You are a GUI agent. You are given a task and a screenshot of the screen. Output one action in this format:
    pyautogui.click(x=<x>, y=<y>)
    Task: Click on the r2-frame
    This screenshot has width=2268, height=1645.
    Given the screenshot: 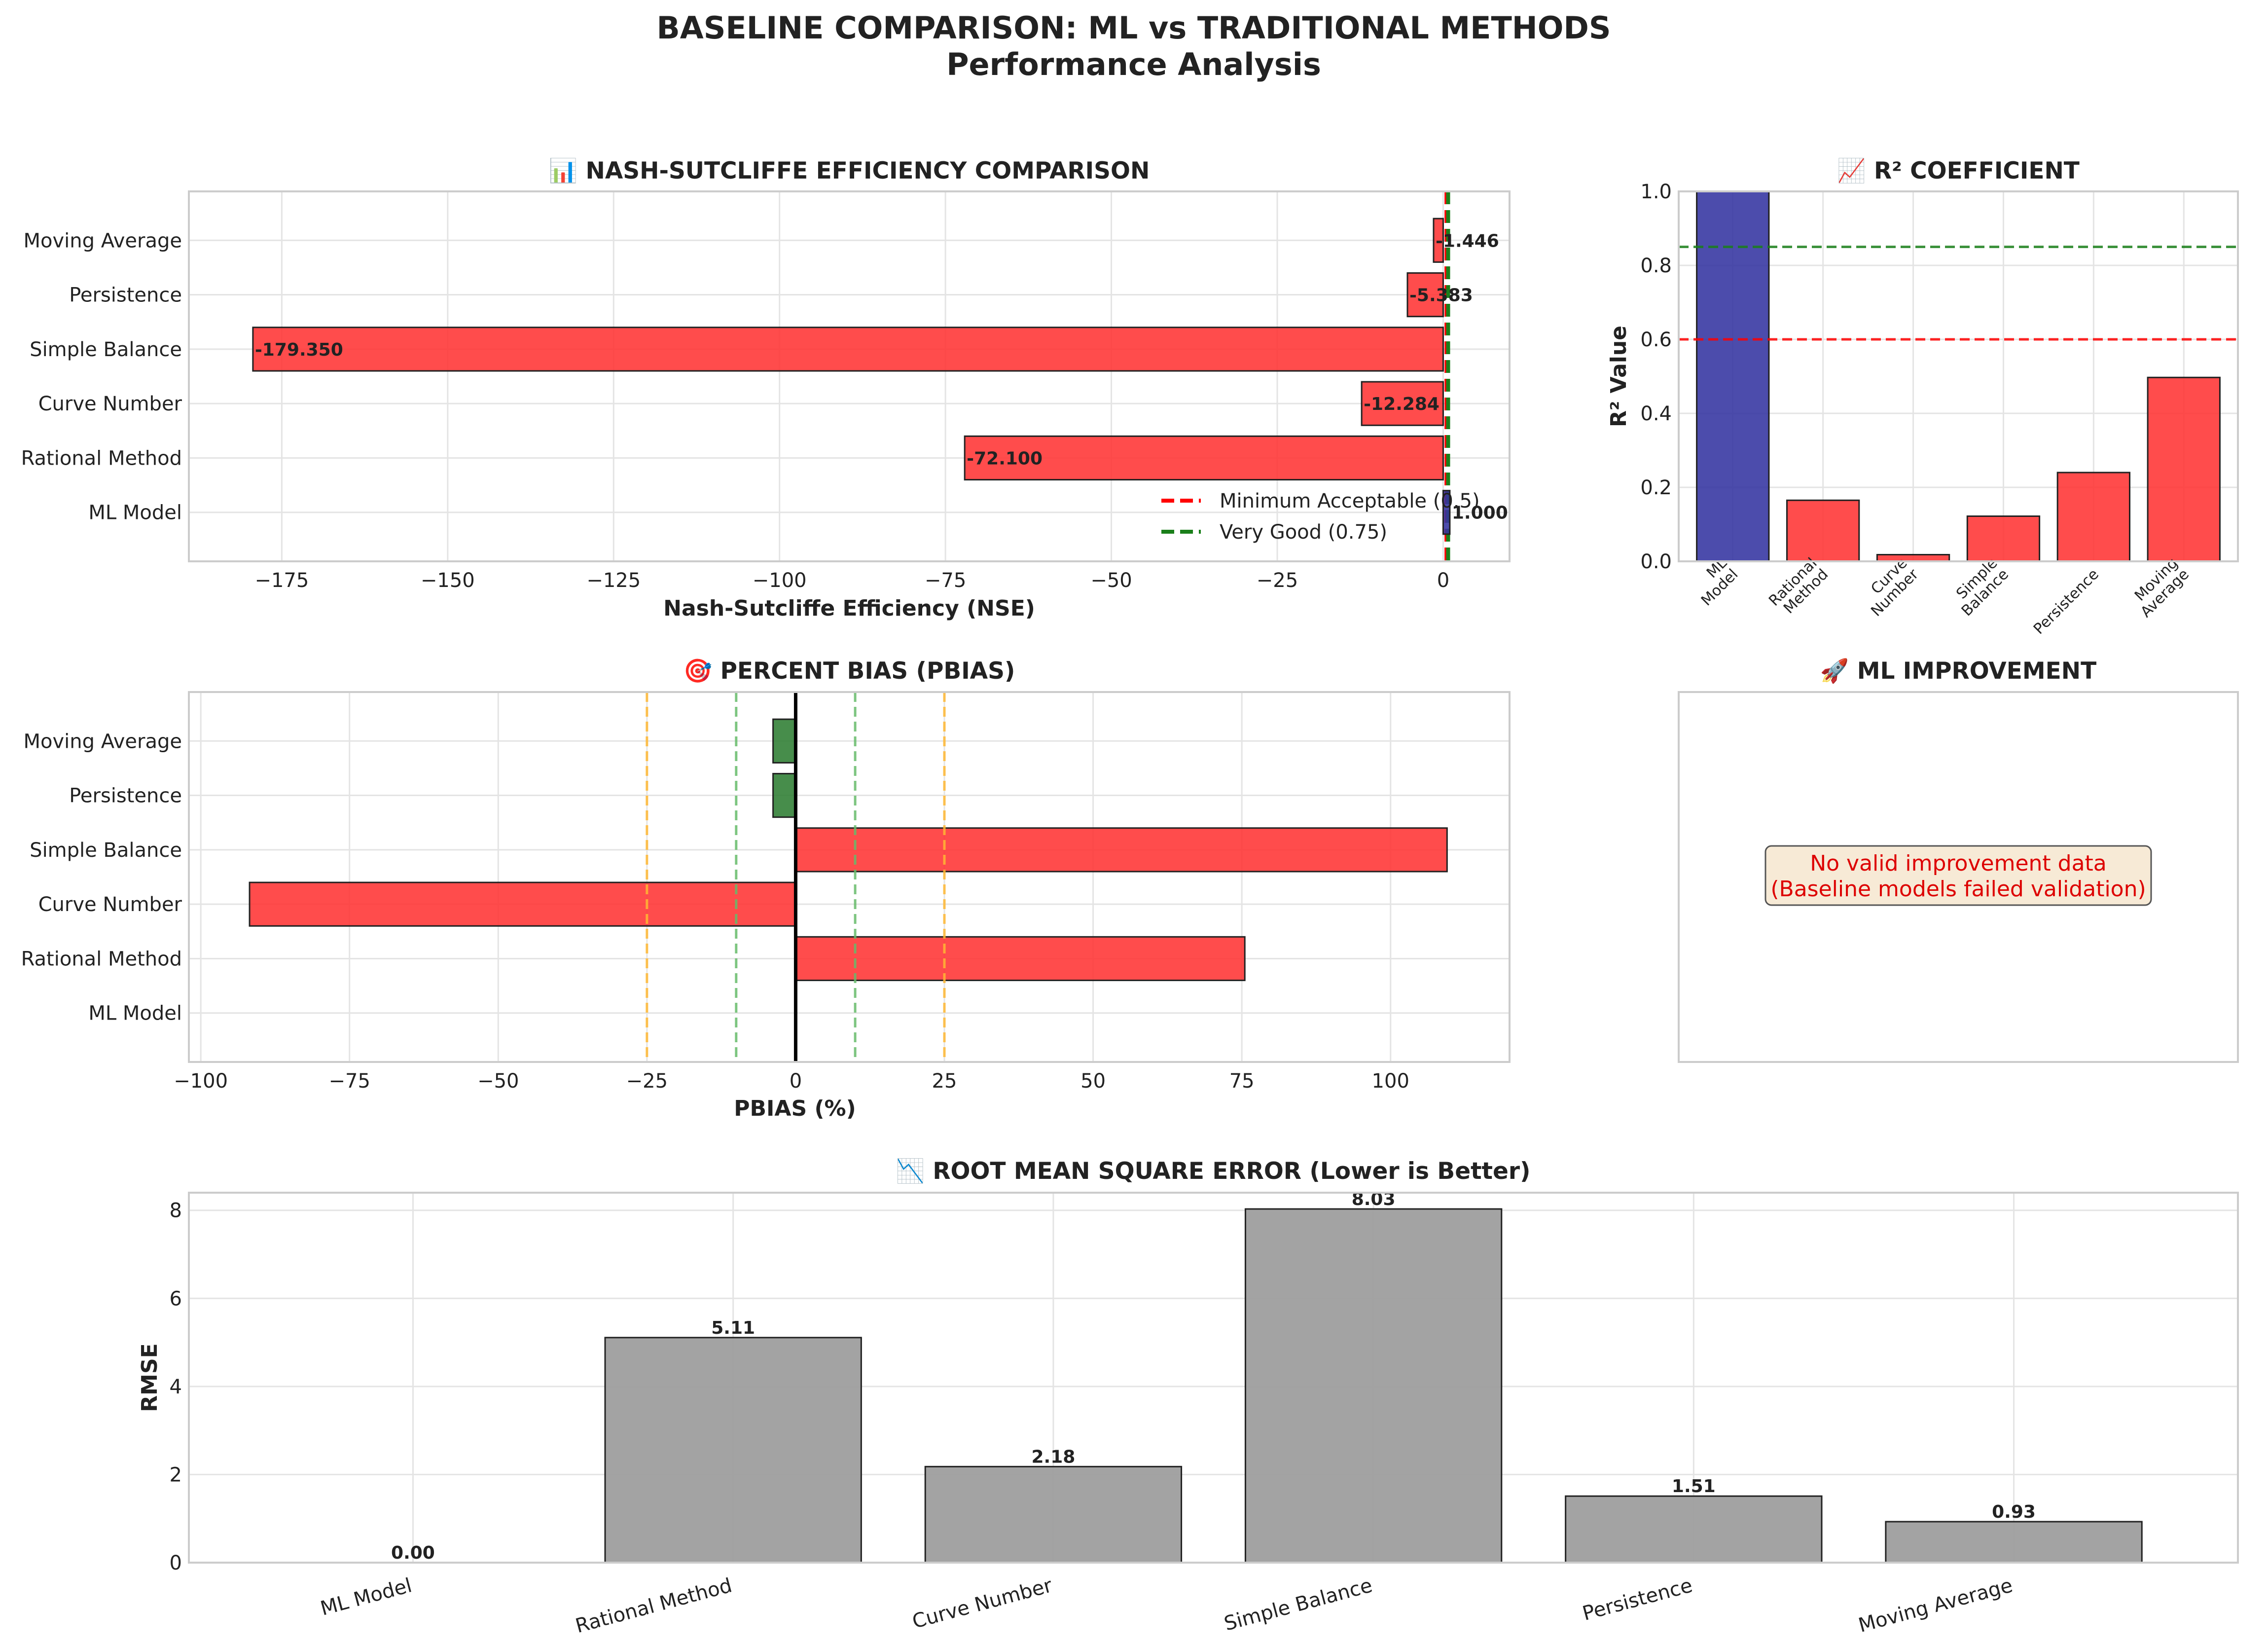 What is the action you would take?
    pyautogui.click(x=1958, y=376)
    